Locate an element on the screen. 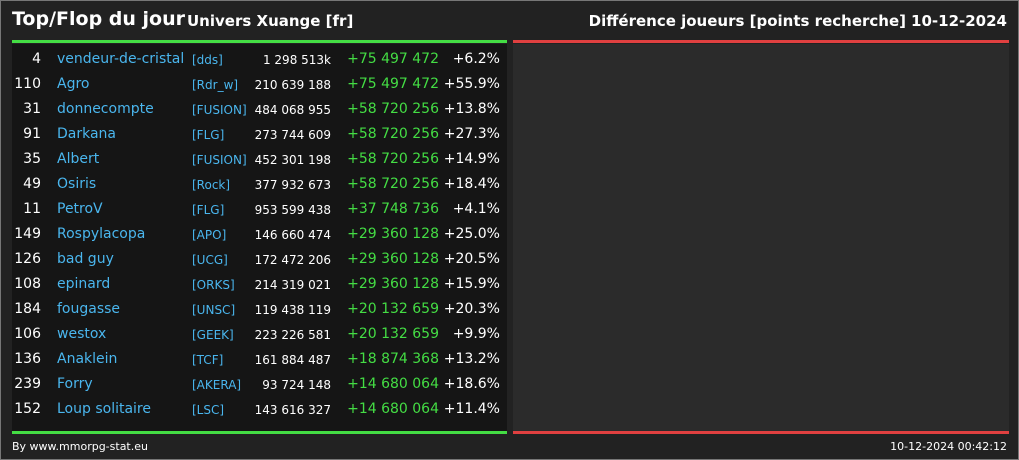  metric-label: Différence joueurs [points recherche] is located at coordinates (747, 21).